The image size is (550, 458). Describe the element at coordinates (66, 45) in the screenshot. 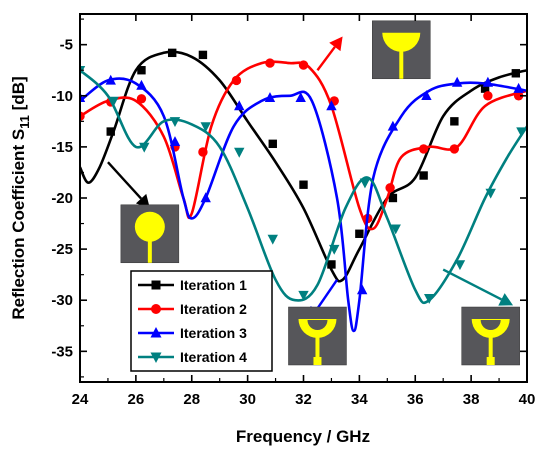

I see `y-tick-label: -5` at that location.